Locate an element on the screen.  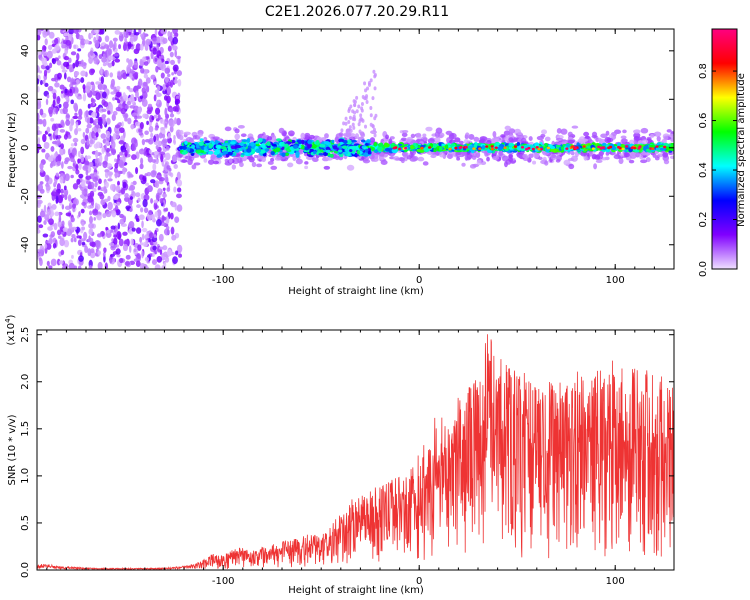
snr-x-tick-label: -100 is located at coordinates (223, 581).